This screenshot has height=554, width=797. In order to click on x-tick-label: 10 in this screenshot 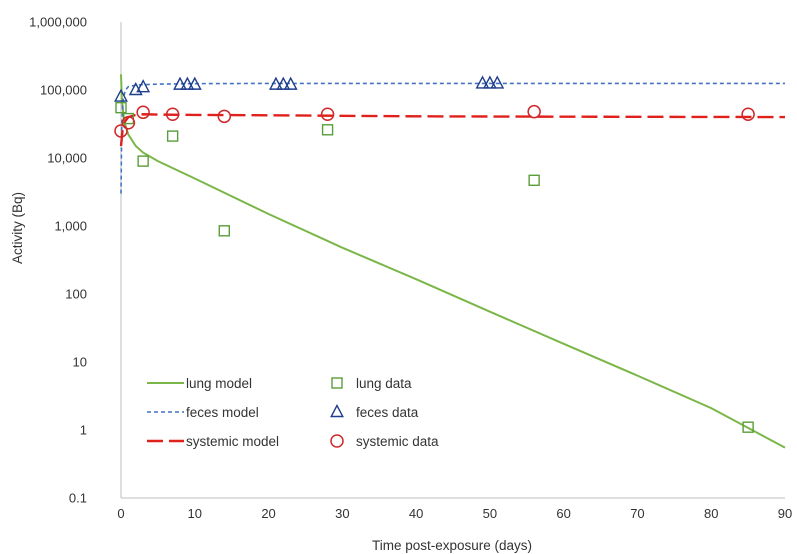, I will do `click(195, 513)`.